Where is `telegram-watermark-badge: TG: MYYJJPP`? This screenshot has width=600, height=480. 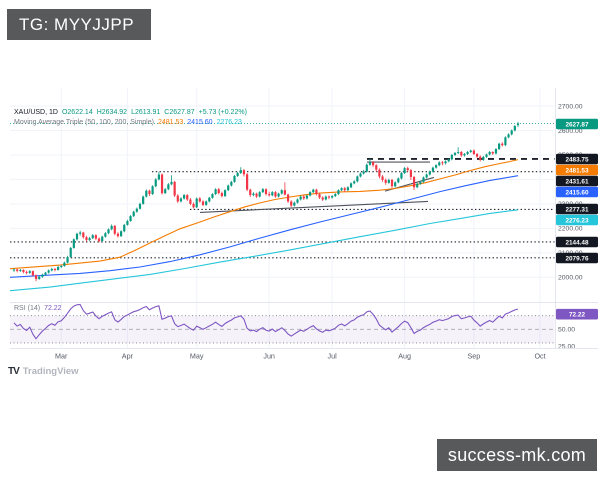 telegram-watermark-badge: TG: MYYJJPP is located at coordinates (79, 24).